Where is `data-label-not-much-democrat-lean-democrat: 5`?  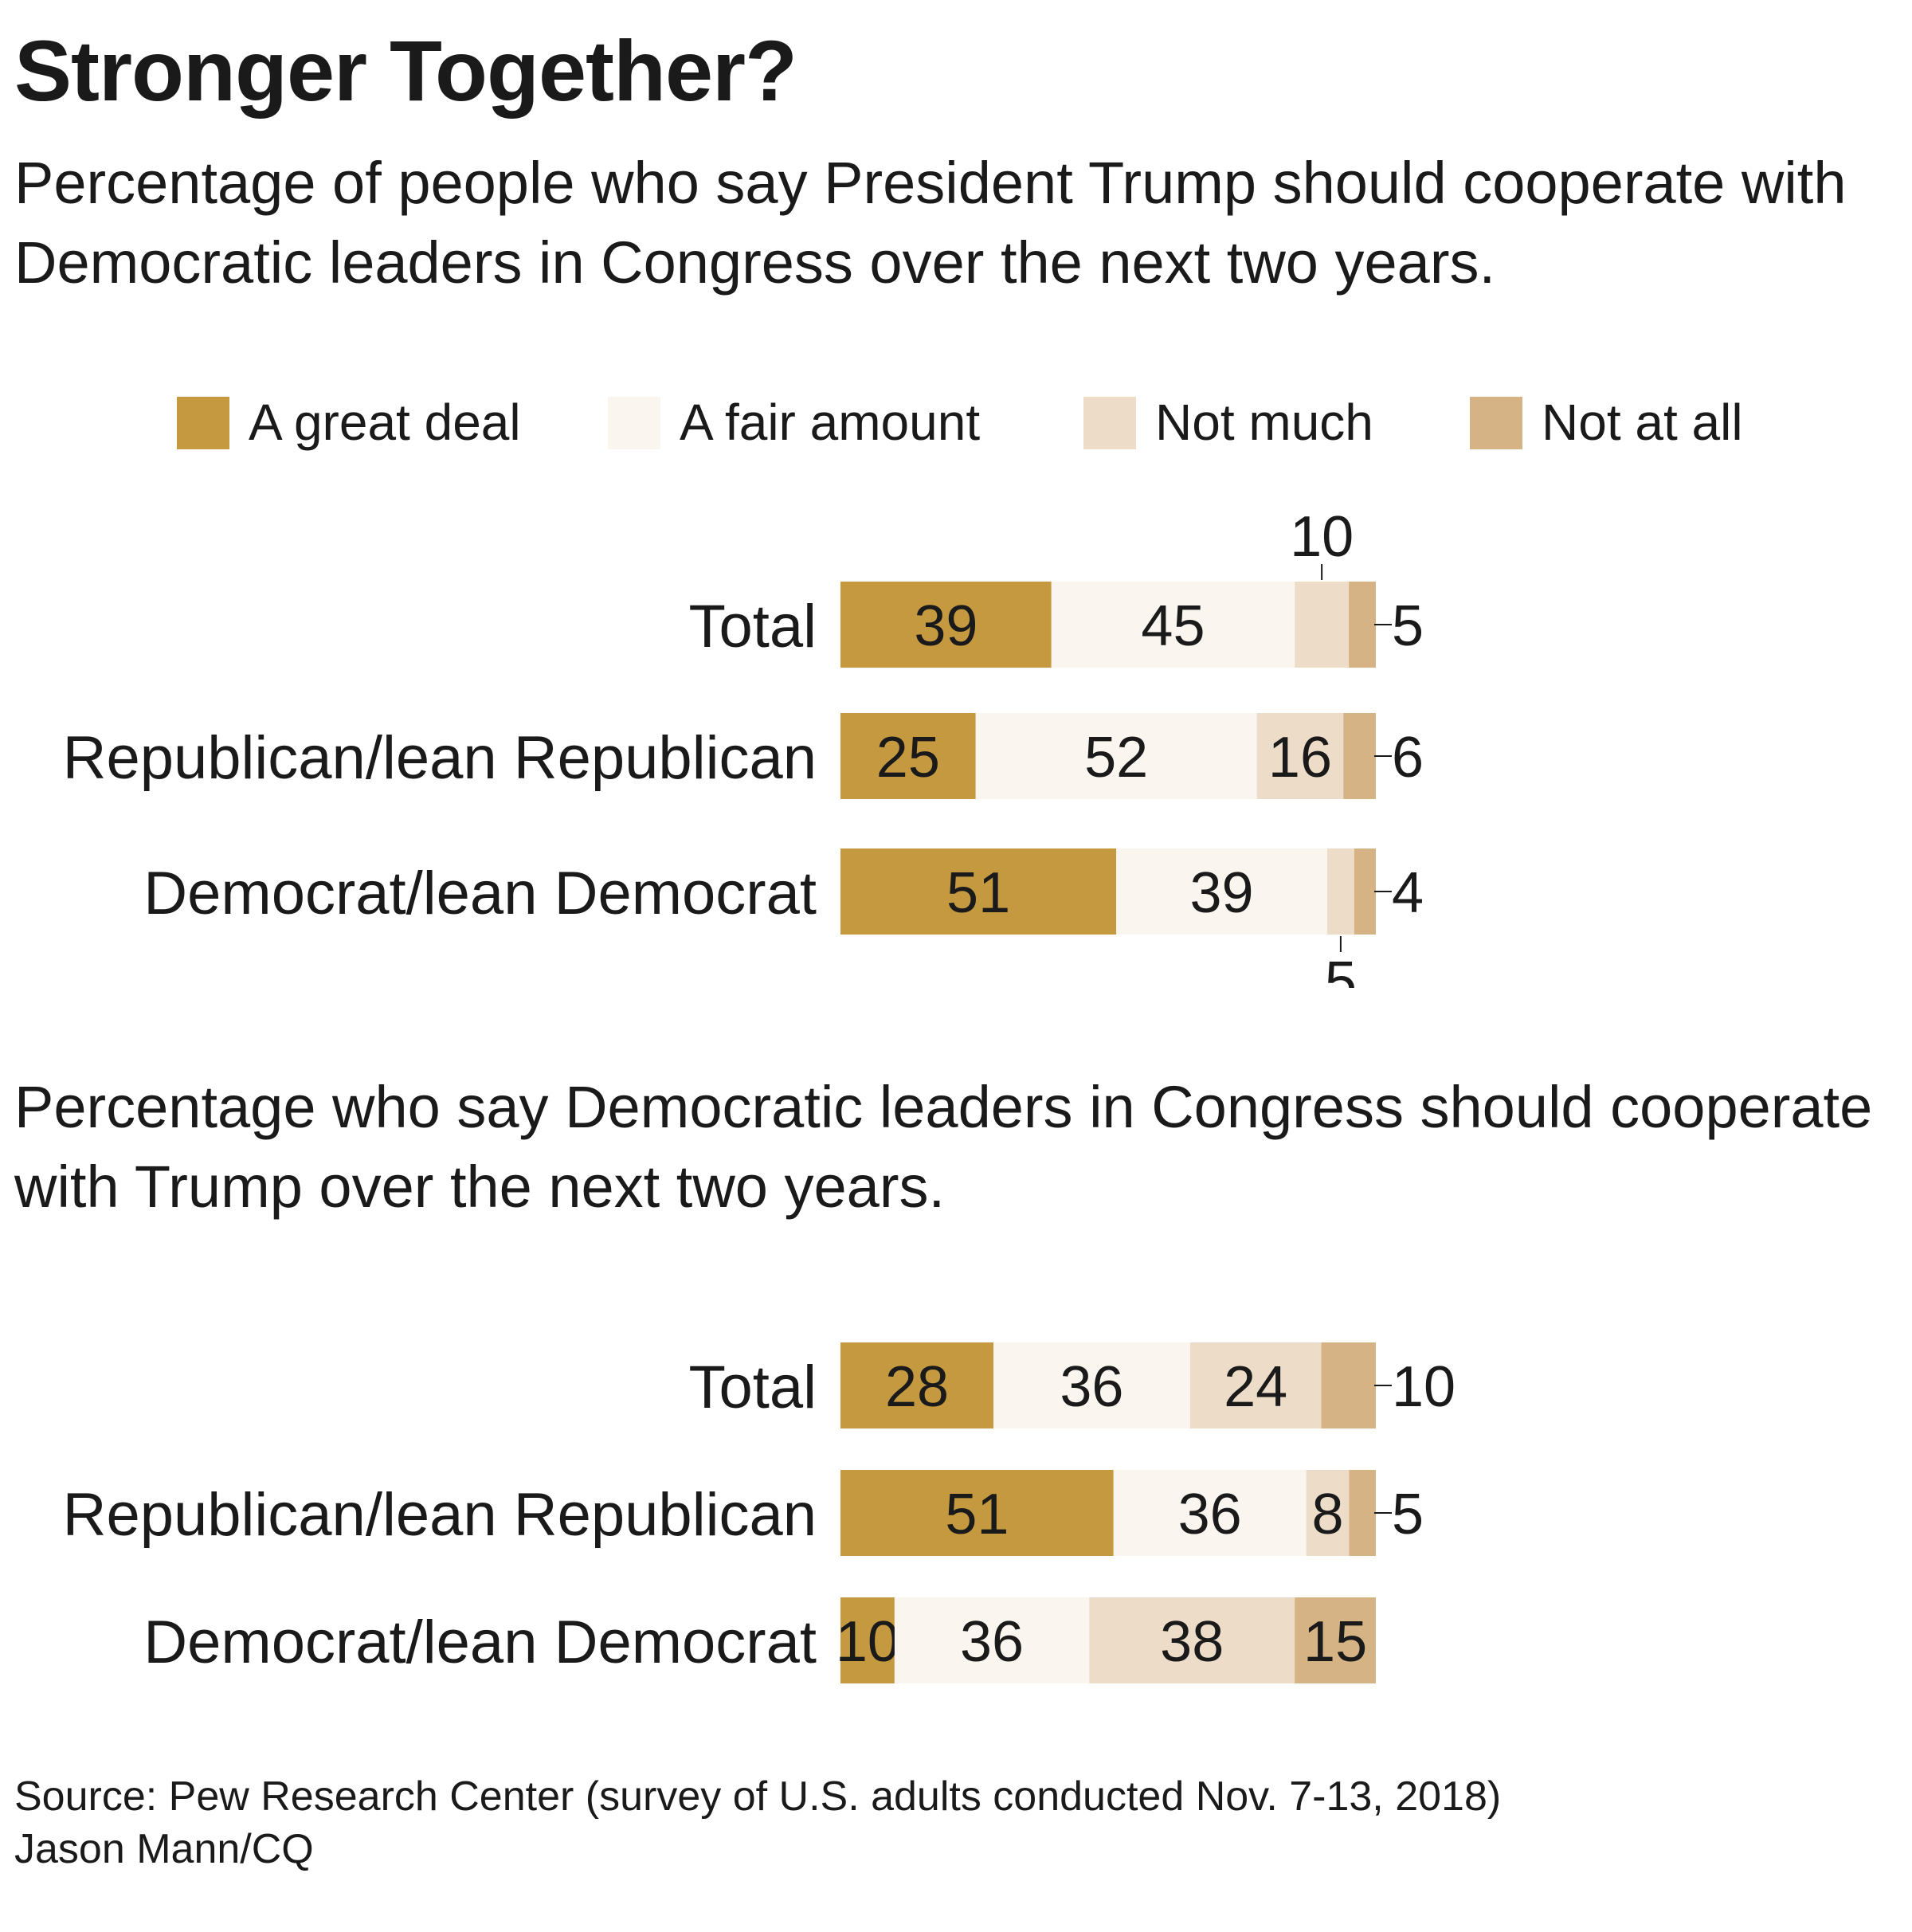 data-label-not-much-democrat-lean-democrat: 5 is located at coordinates (1341, 969).